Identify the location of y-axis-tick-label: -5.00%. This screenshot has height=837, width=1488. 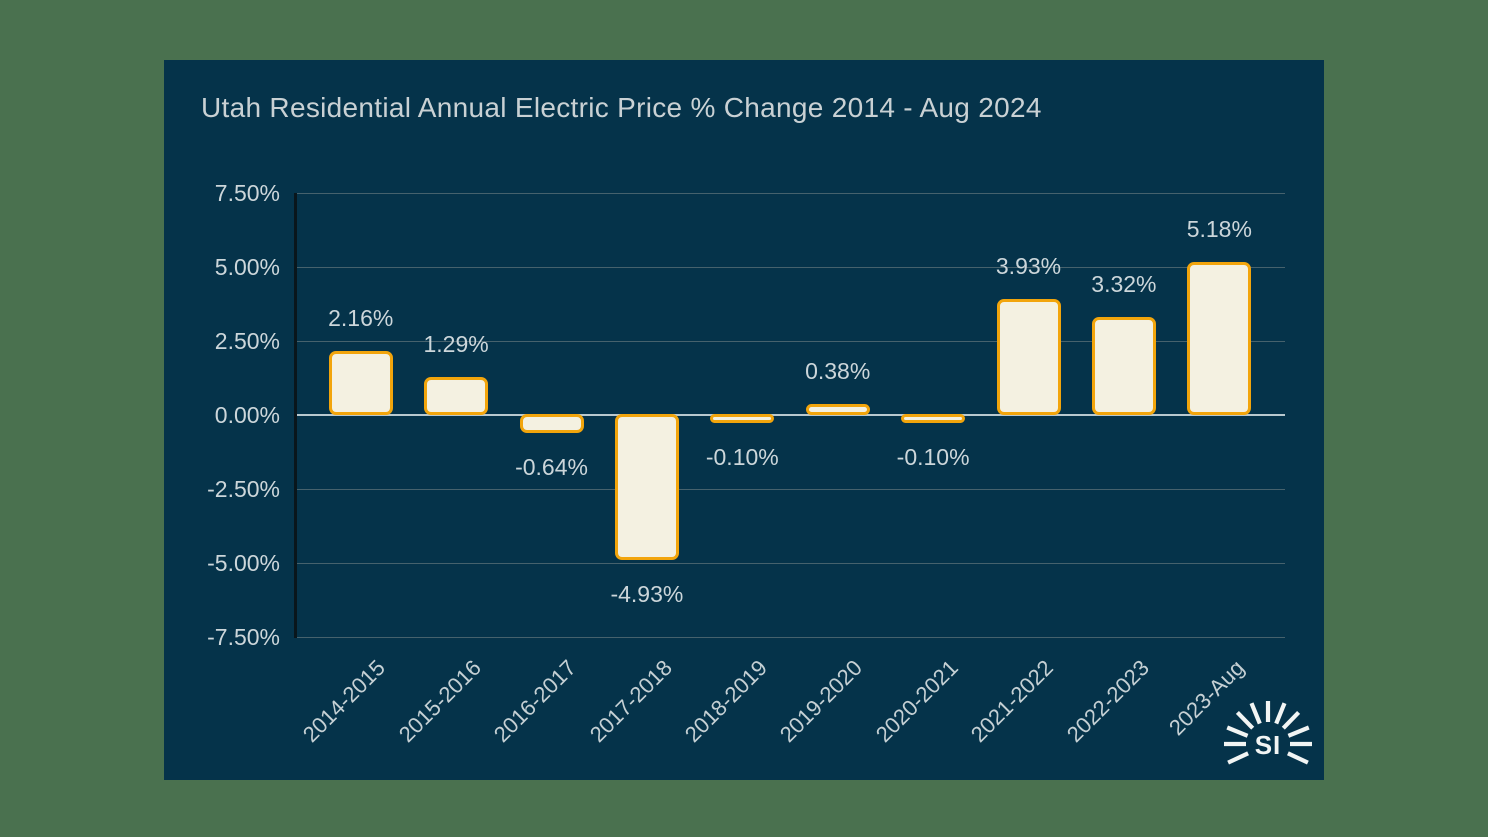
(243, 563).